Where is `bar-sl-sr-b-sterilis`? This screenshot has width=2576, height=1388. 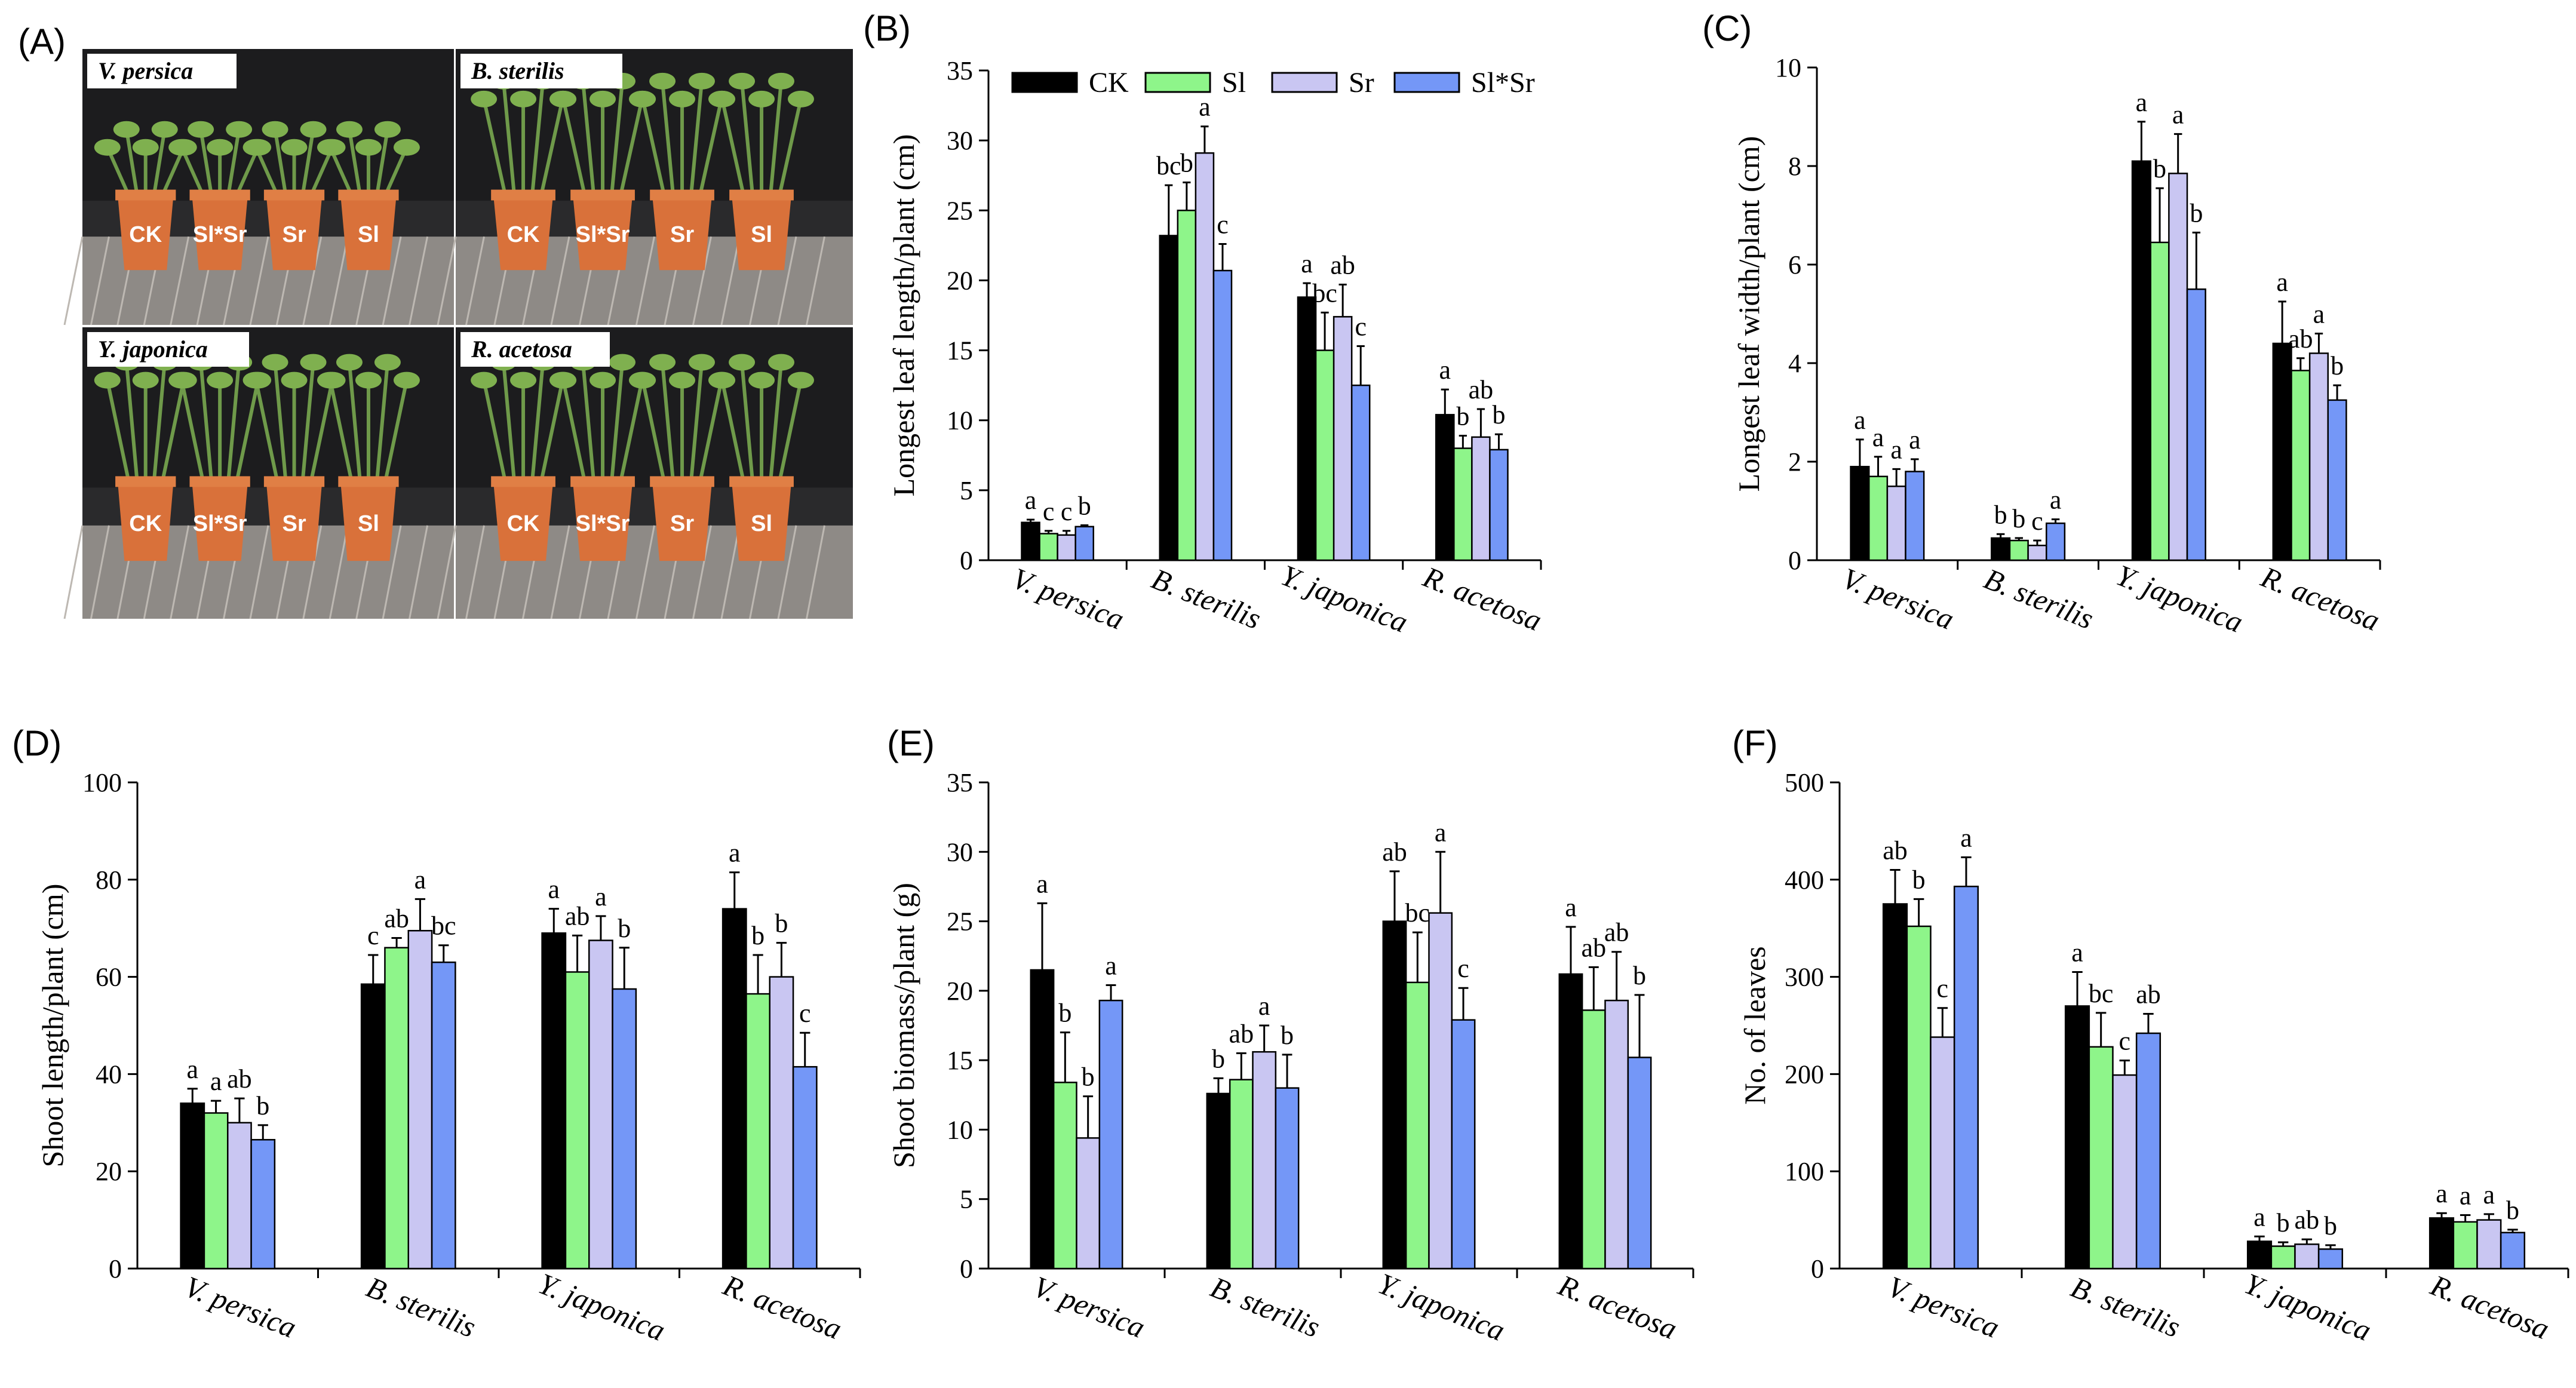
bar-sl-sr-b-sterilis is located at coordinates (443, 1115).